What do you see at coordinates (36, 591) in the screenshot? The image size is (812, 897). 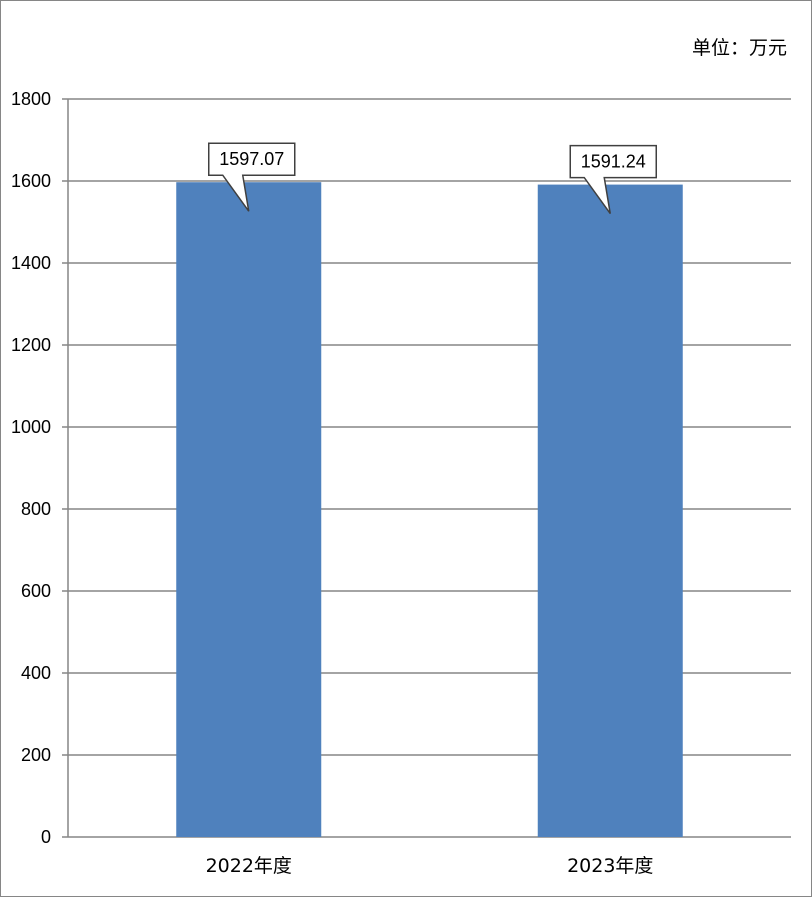 I see `y-tick-label: 600` at bounding box center [36, 591].